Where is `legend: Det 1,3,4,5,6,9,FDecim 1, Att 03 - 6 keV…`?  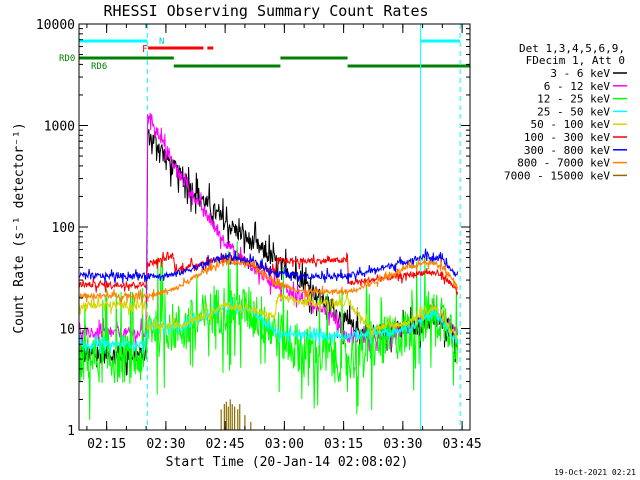 legend: Det 1,3,4,5,6,9,FDecim 1, Att 03 - 6 keV… is located at coordinates (565, 112).